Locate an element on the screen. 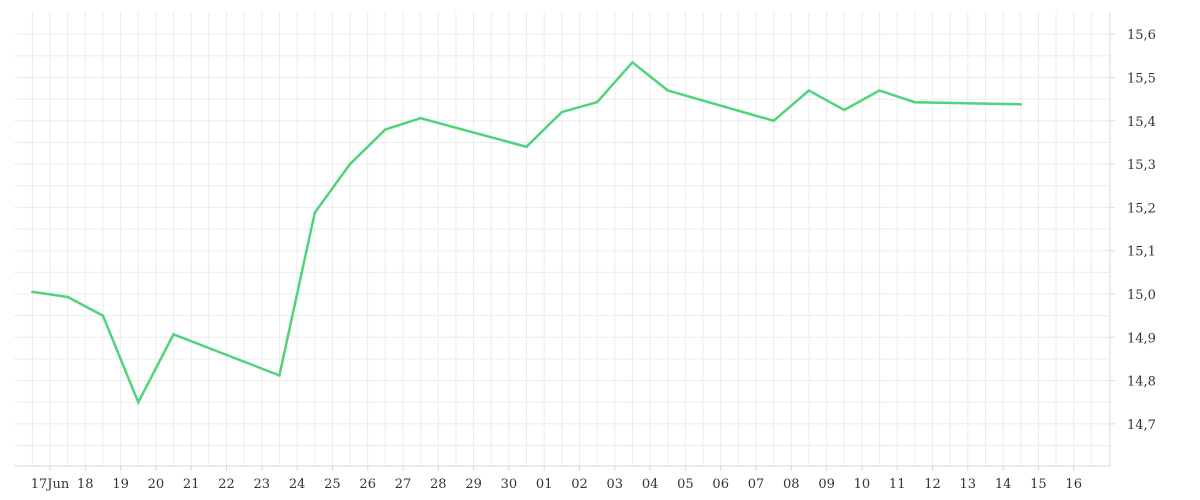  y-tick-label: 15,0 is located at coordinates (1141, 295).